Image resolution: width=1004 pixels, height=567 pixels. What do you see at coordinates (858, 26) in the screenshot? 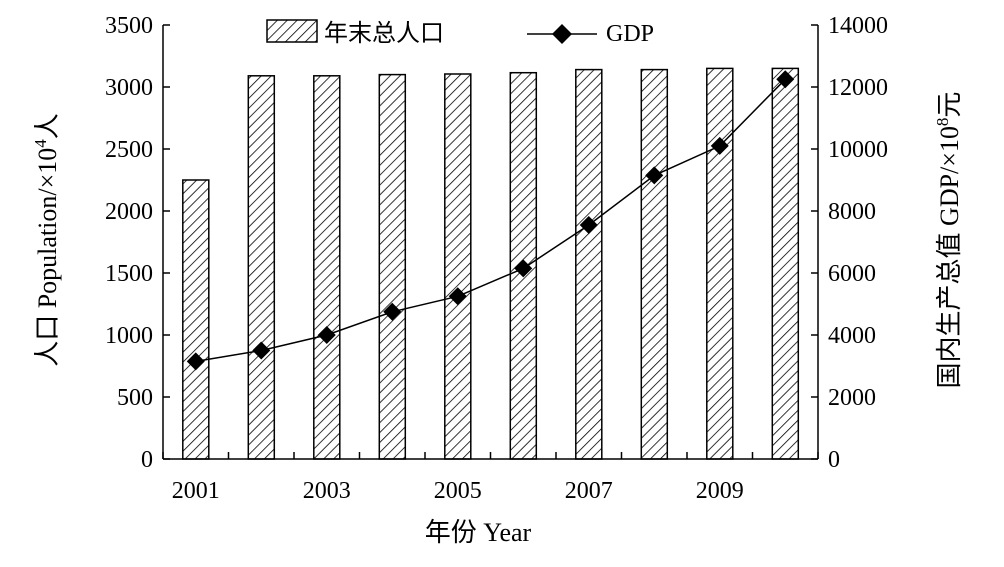
I see `right-tick-label: 14000` at bounding box center [858, 26].